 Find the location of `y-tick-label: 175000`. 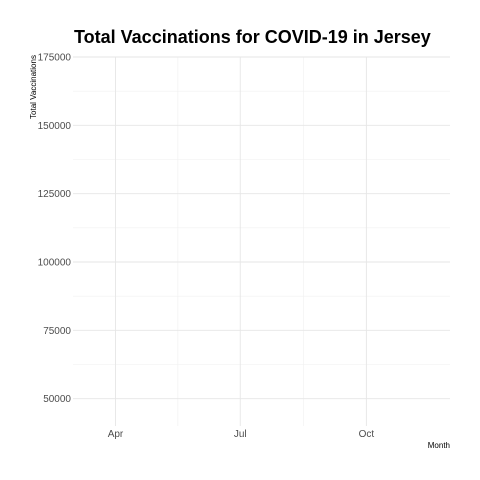

y-tick-label: 175000 is located at coordinates (55, 58).